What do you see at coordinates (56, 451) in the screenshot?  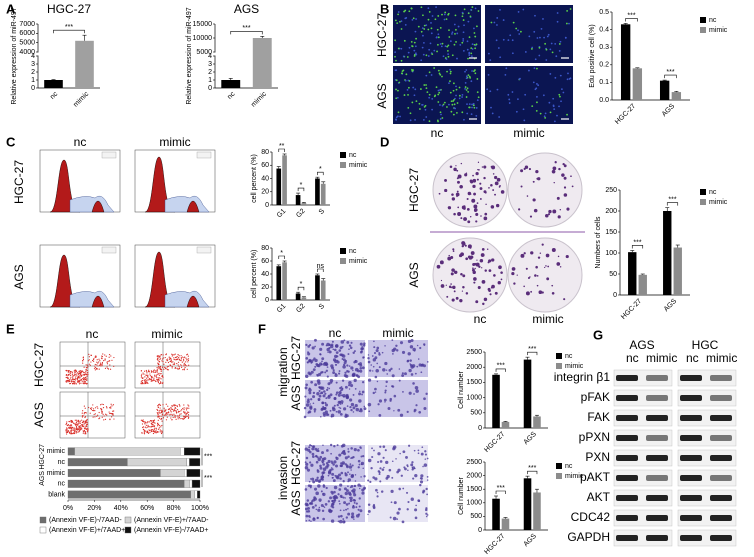 I see `row-label: mimic` at bounding box center [56, 451].